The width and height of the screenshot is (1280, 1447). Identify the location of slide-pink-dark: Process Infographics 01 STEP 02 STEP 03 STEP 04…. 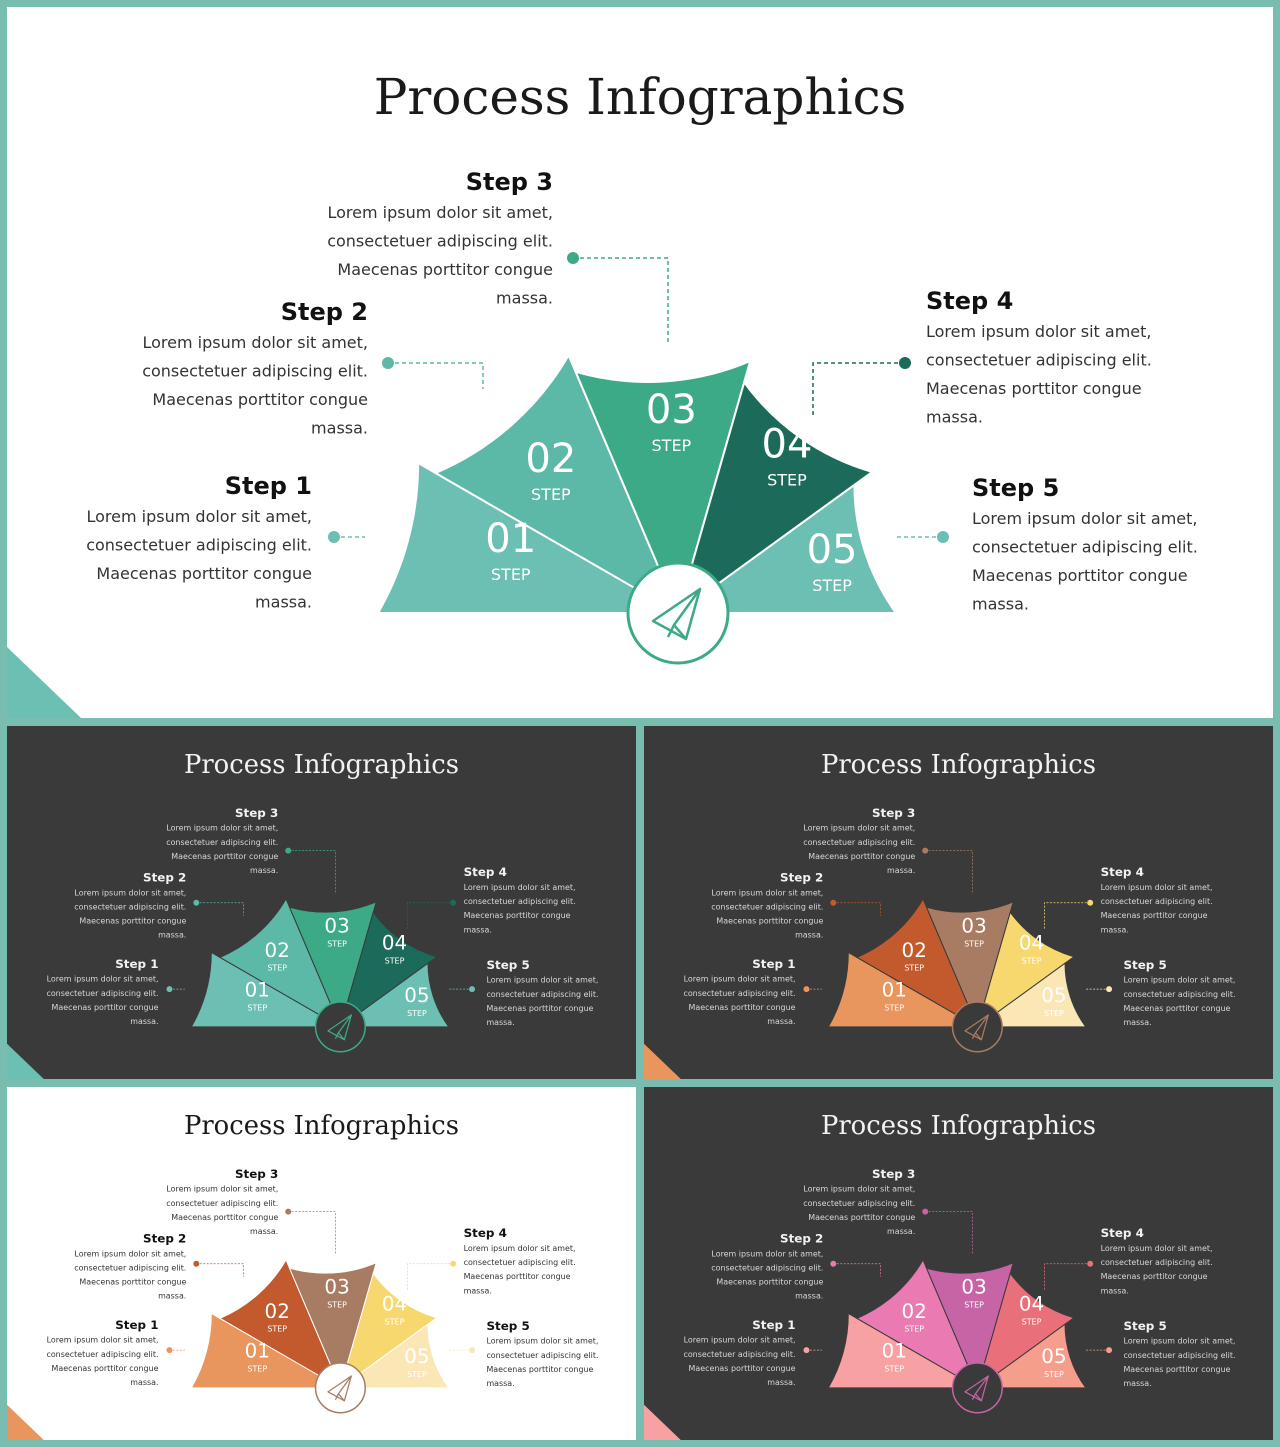
(958, 1263).